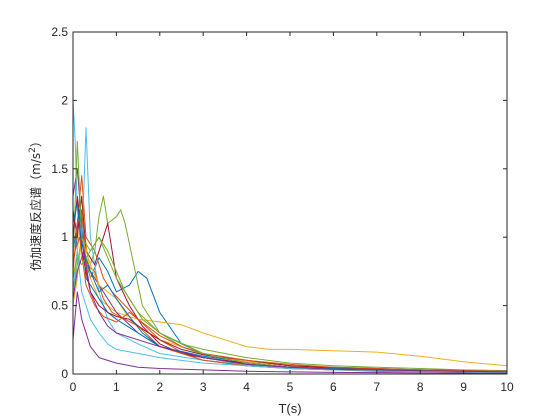 The height and width of the screenshot is (420, 560). I want to click on y-axis-title-superscript: 2, so click(33, 150).